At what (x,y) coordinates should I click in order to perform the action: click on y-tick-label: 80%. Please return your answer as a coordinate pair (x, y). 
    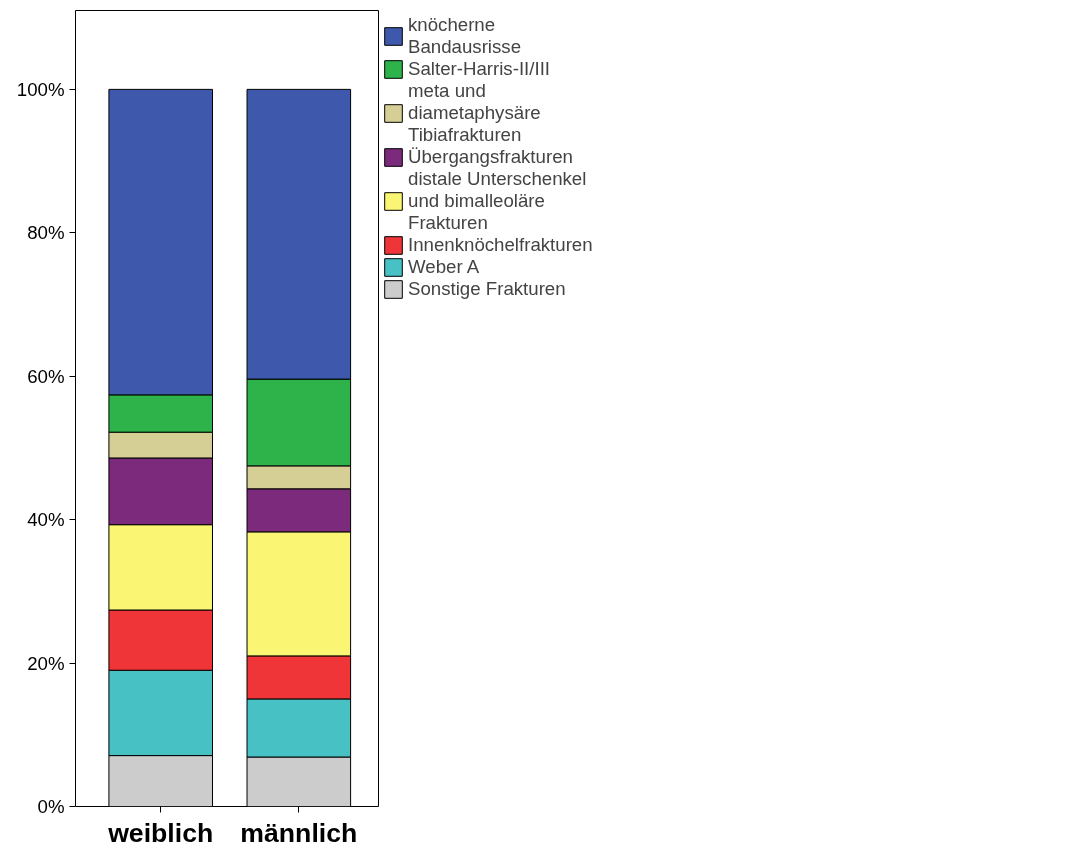
    Looking at the image, I should click on (46, 233).